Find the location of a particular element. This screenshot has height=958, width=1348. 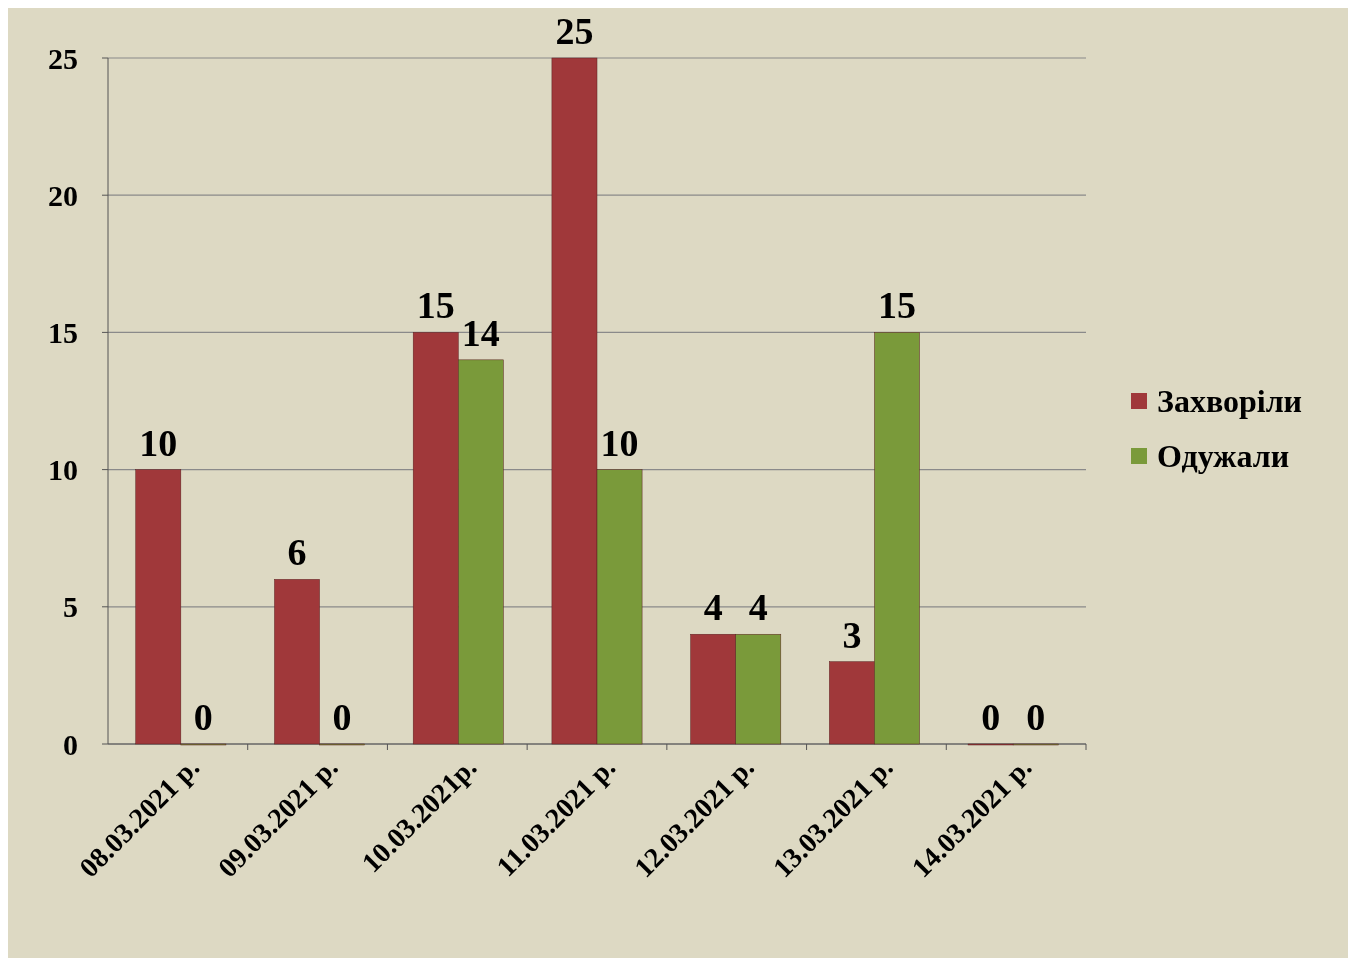

y-tick-label: 15 is located at coordinates (63, 332).